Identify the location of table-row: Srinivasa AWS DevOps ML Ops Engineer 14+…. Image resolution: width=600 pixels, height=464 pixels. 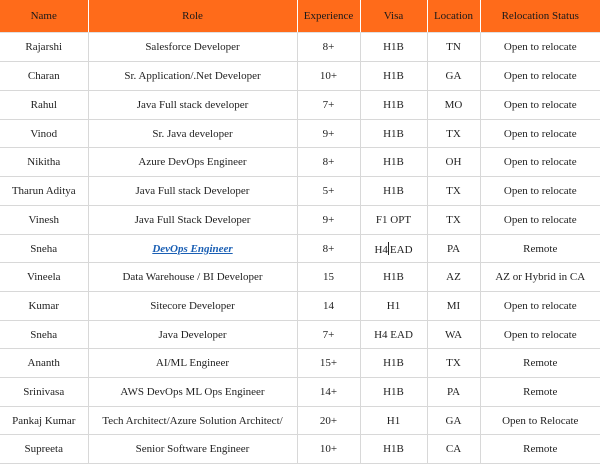
(300, 392).